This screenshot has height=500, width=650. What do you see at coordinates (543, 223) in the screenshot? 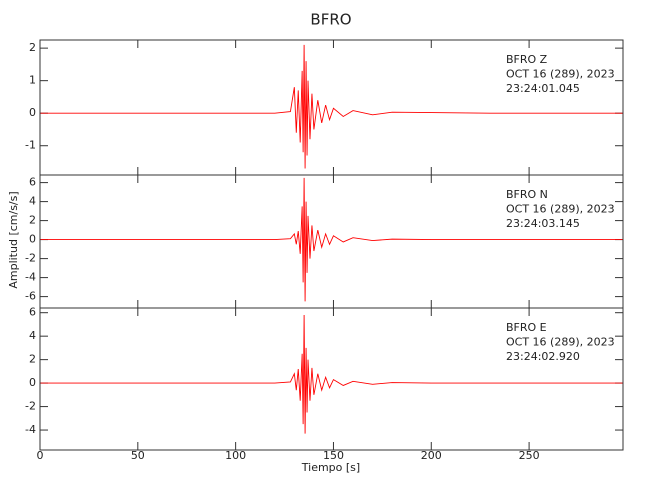
I see `panel-annotation: 23:24:03.145` at bounding box center [543, 223].